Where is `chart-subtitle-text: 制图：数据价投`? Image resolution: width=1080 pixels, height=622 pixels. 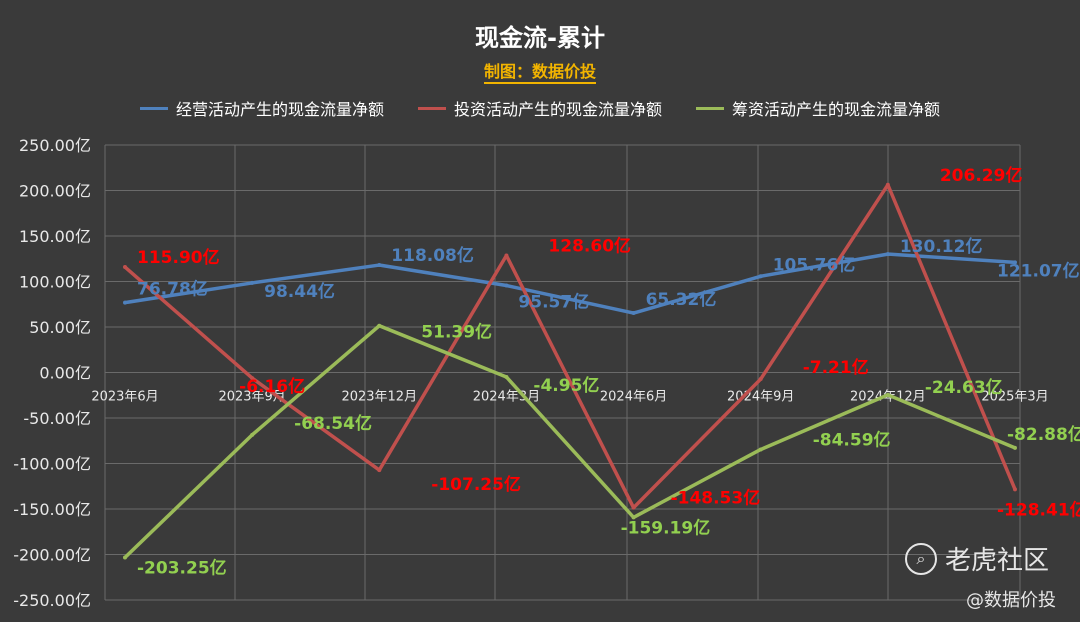
chart-subtitle-text: 制图：数据价投 is located at coordinates (539, 73).